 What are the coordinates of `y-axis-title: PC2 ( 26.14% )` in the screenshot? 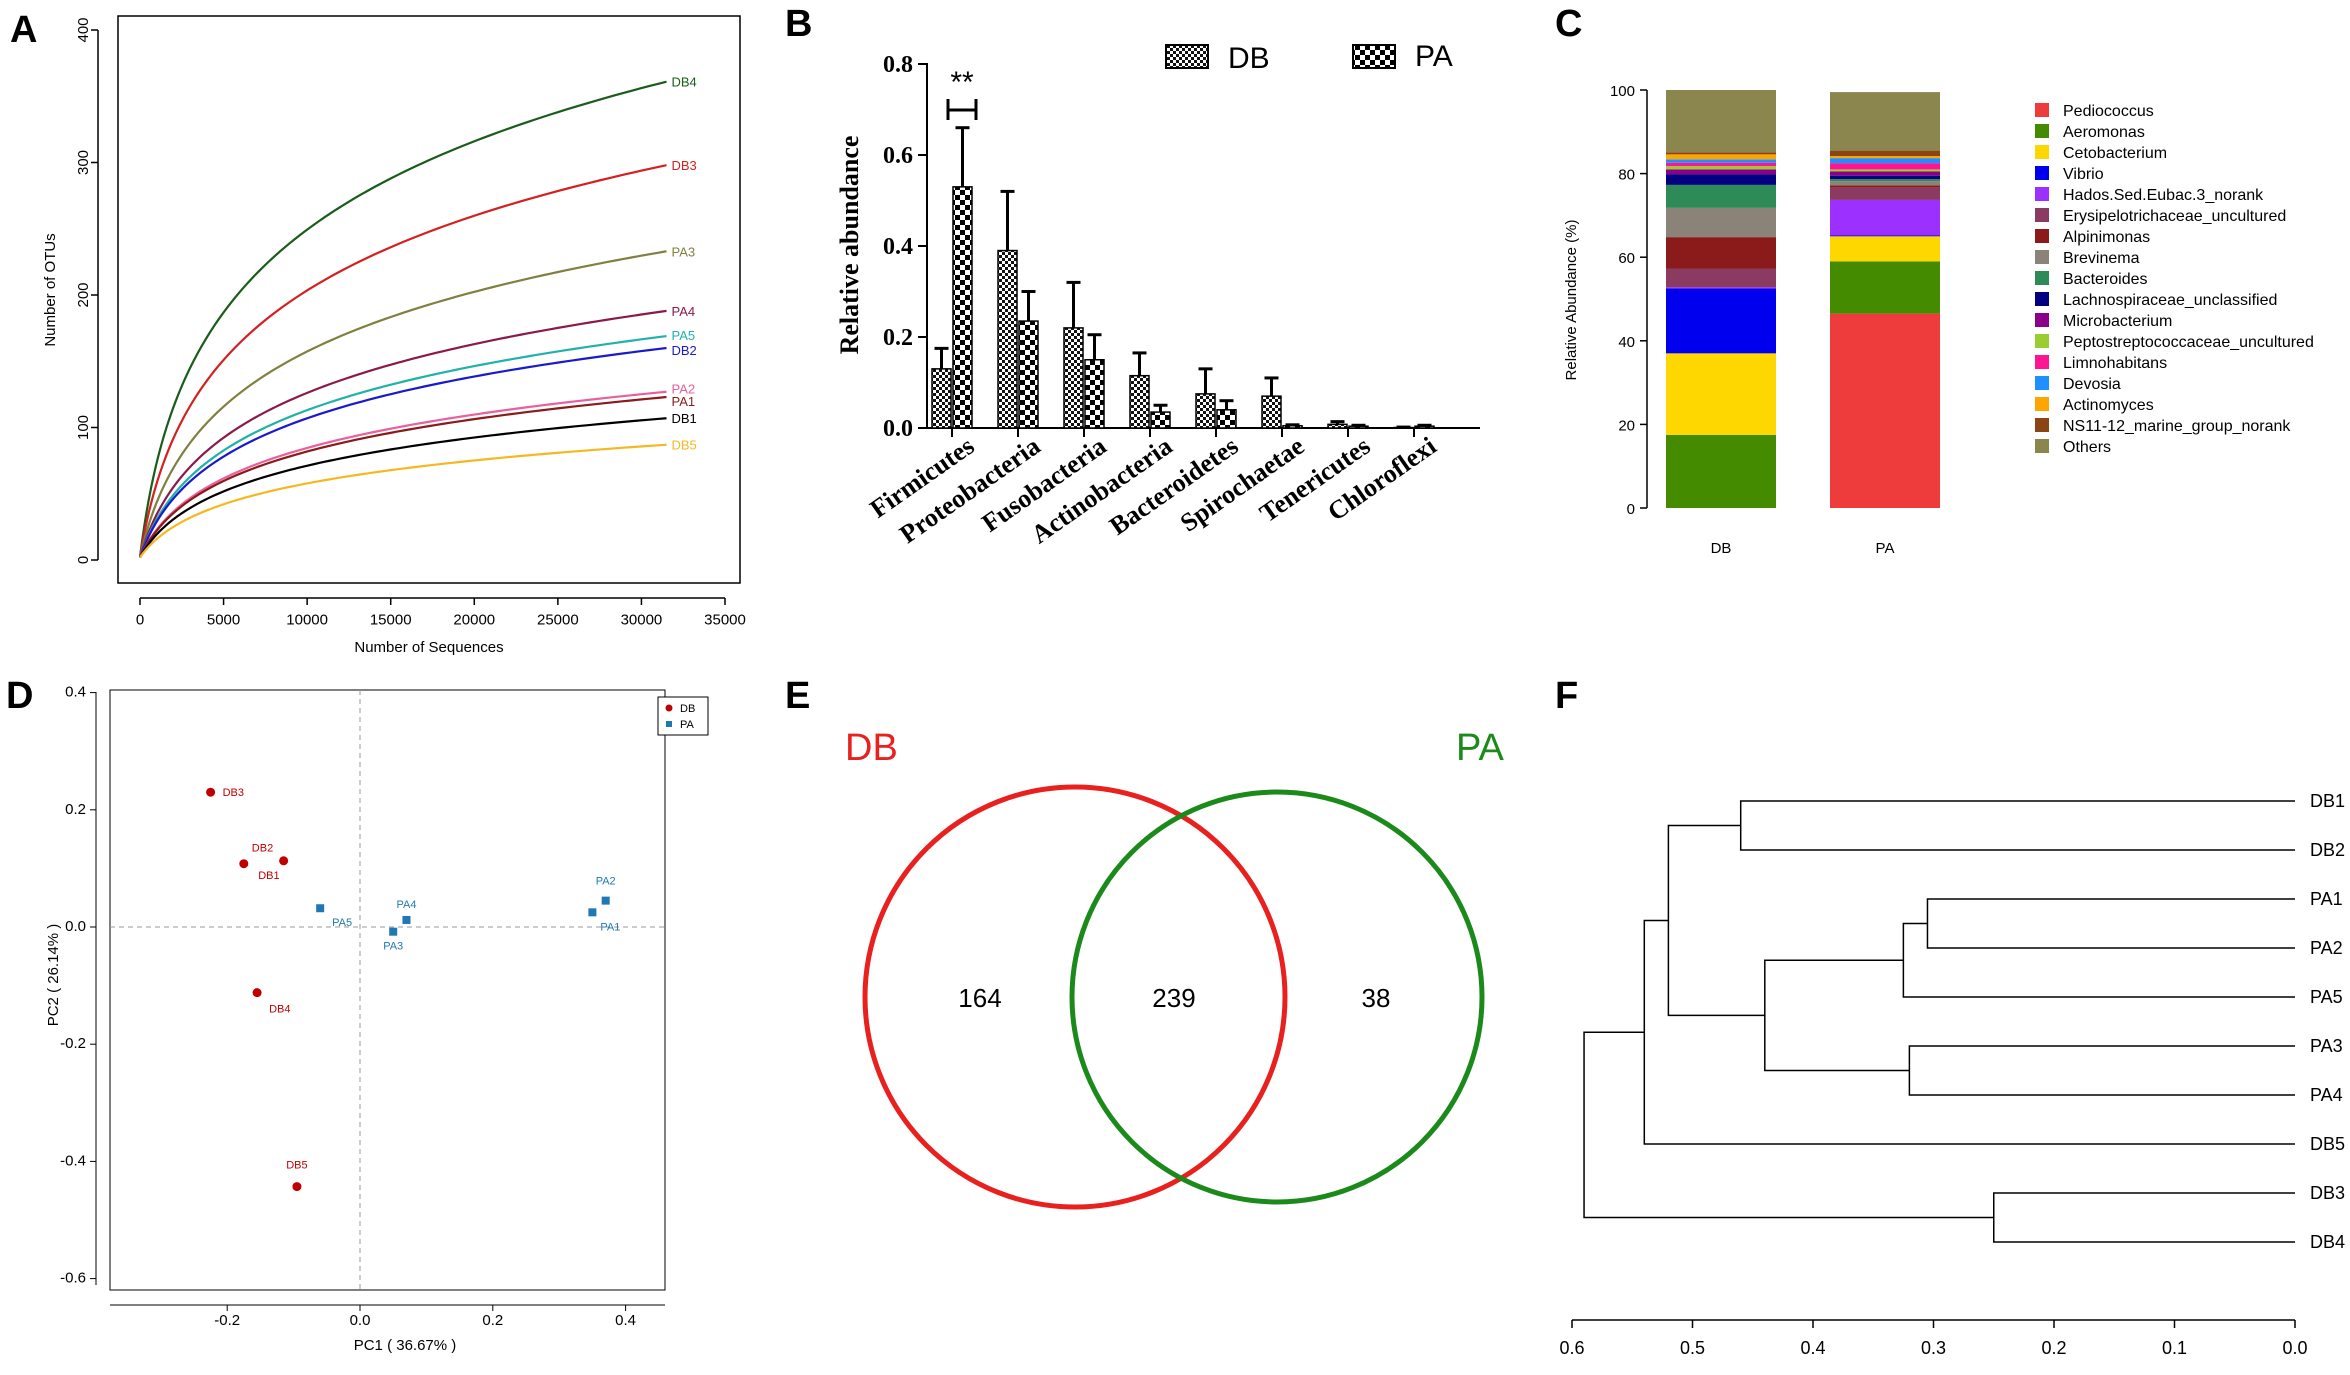 It's located at (53, 975).